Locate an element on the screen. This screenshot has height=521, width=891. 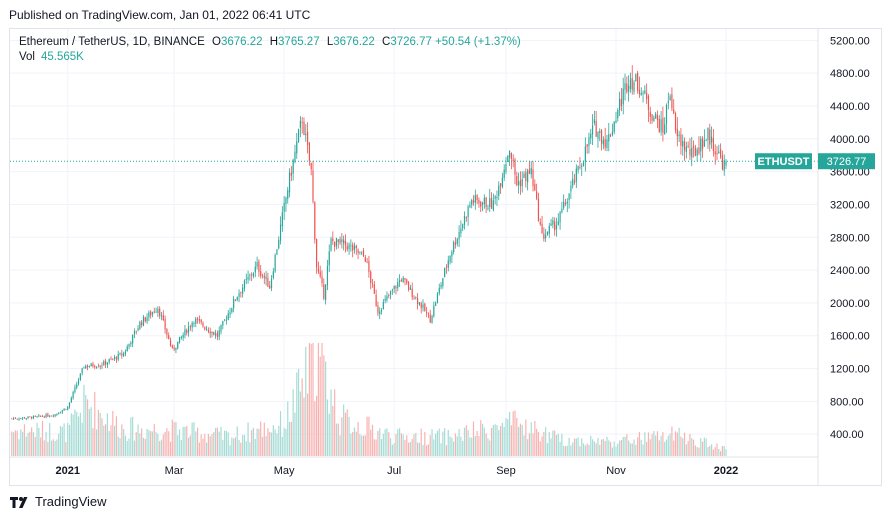
price-tick-label: 5200.00 is located at coordinates (850, 41).